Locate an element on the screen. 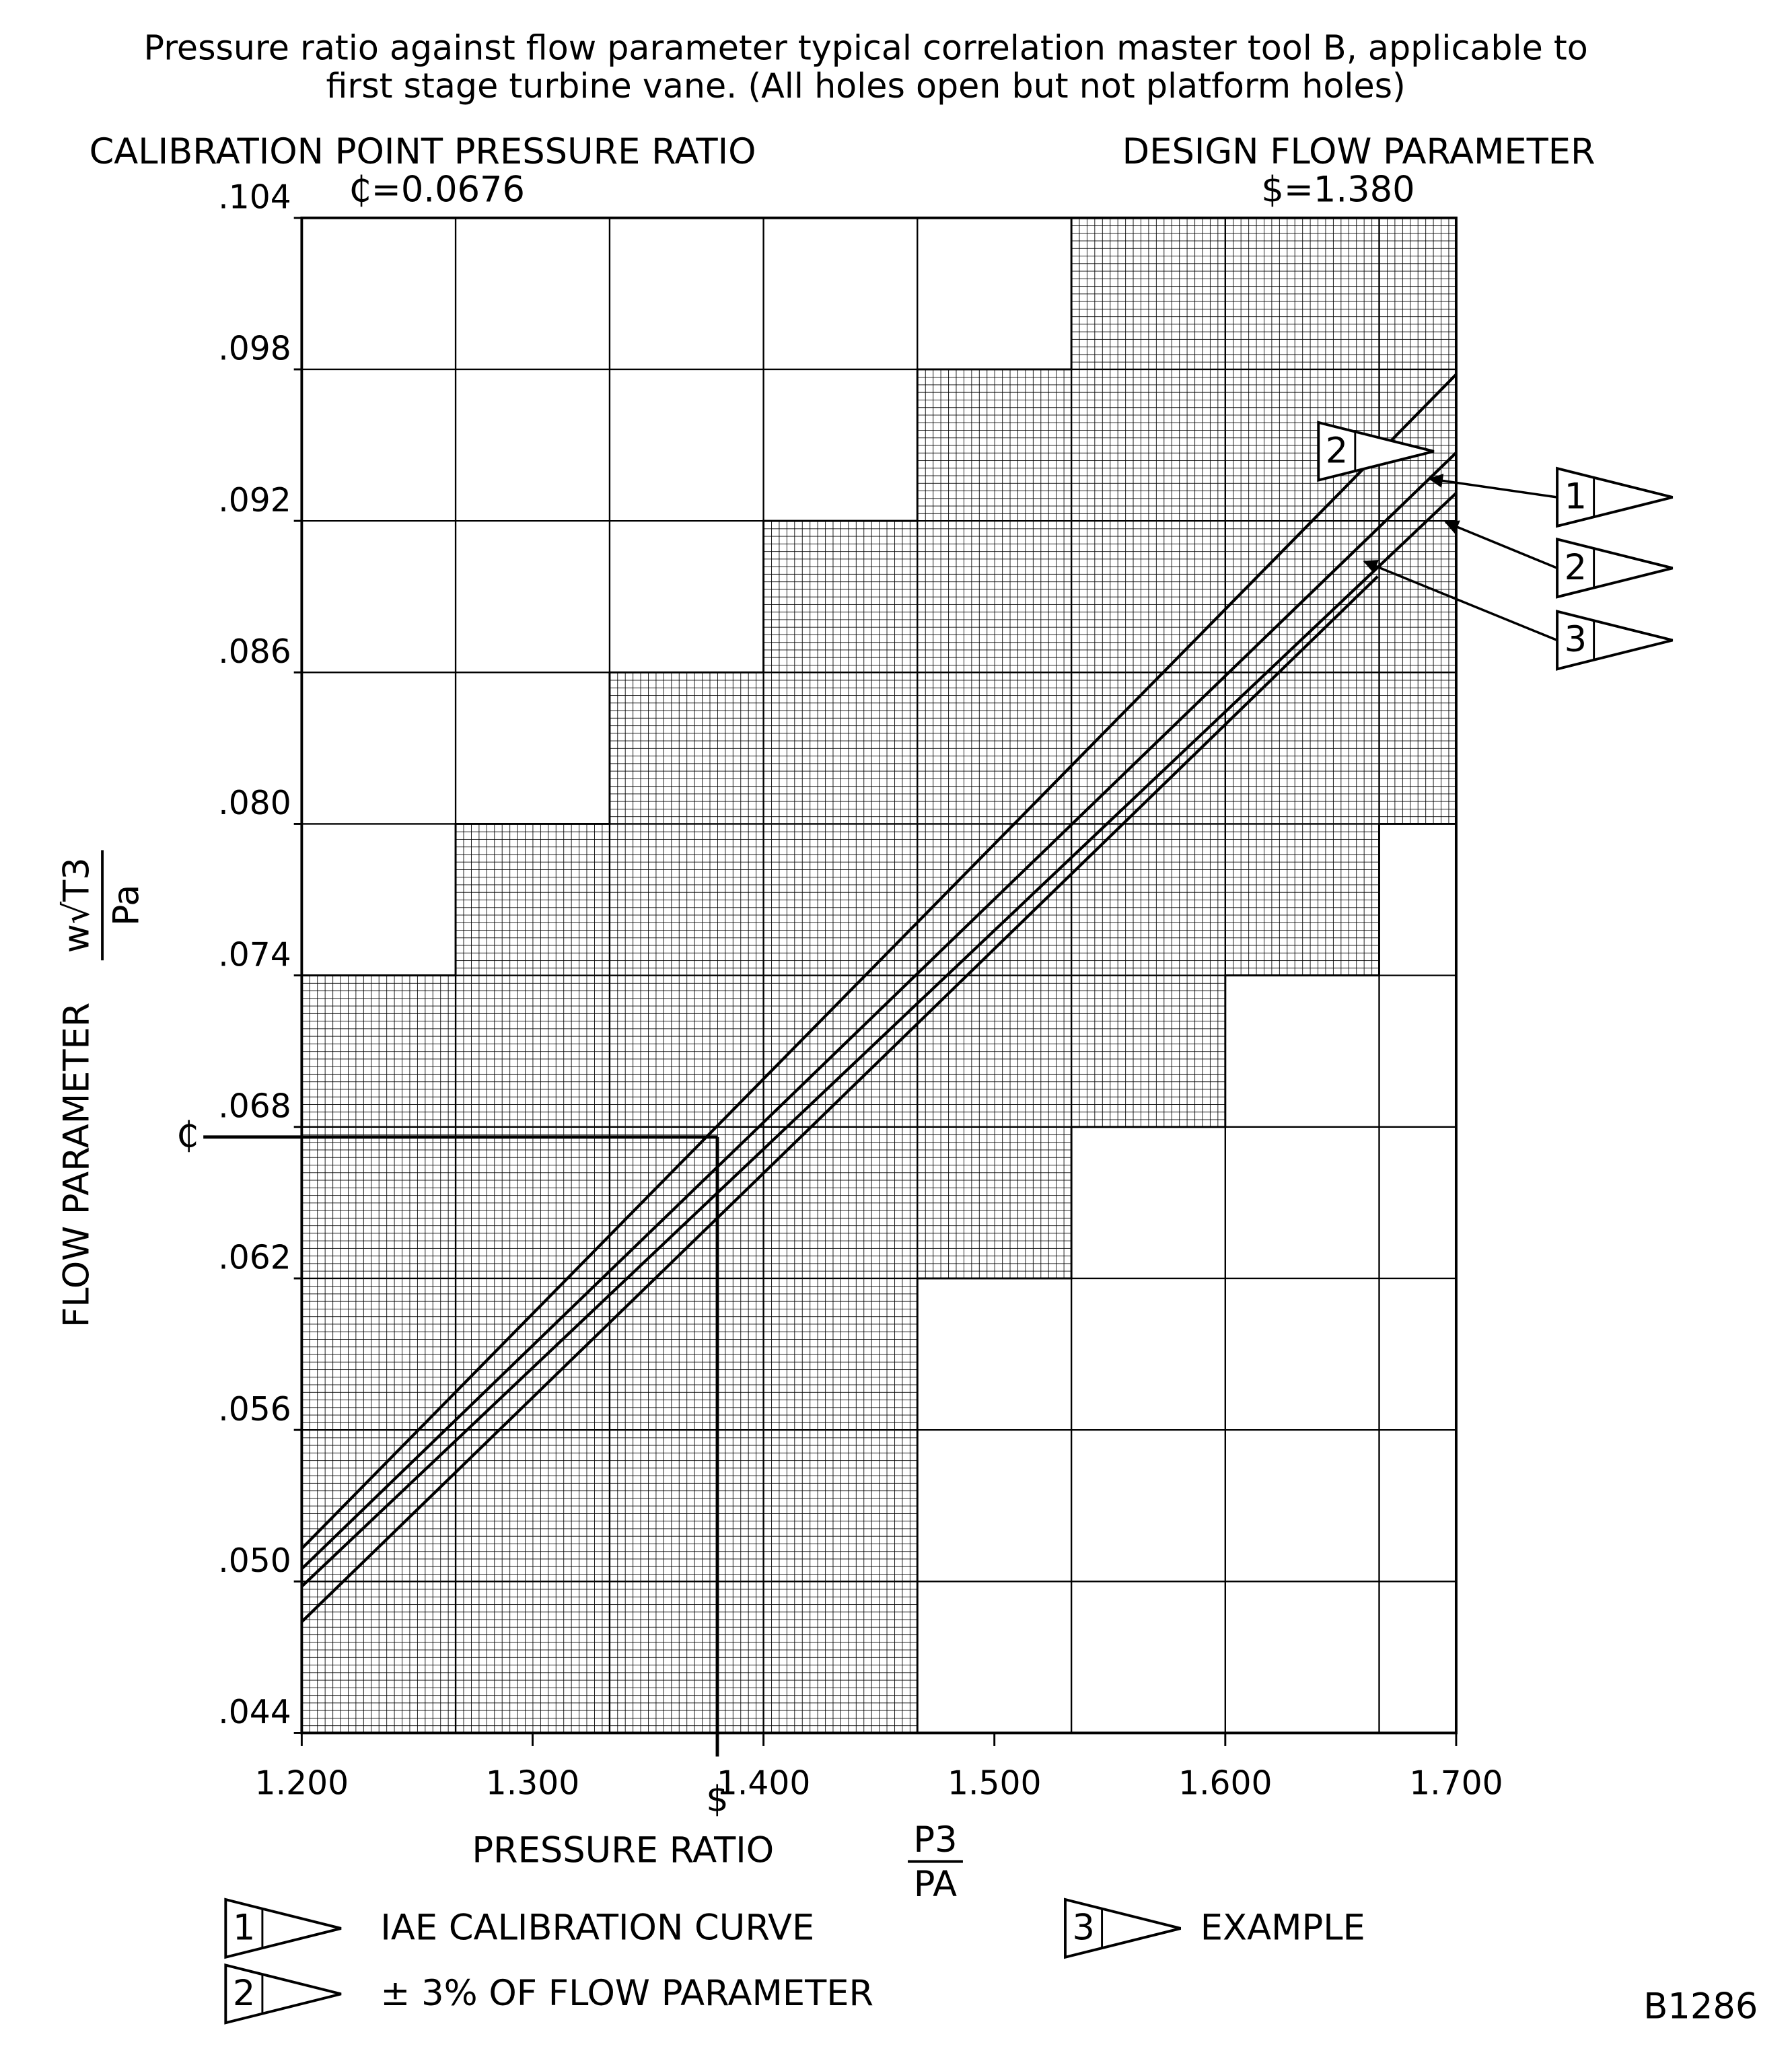 This screenshot has width=1792, height=2061. y-tick-label: .062 is located at coordinates (255, 1258).